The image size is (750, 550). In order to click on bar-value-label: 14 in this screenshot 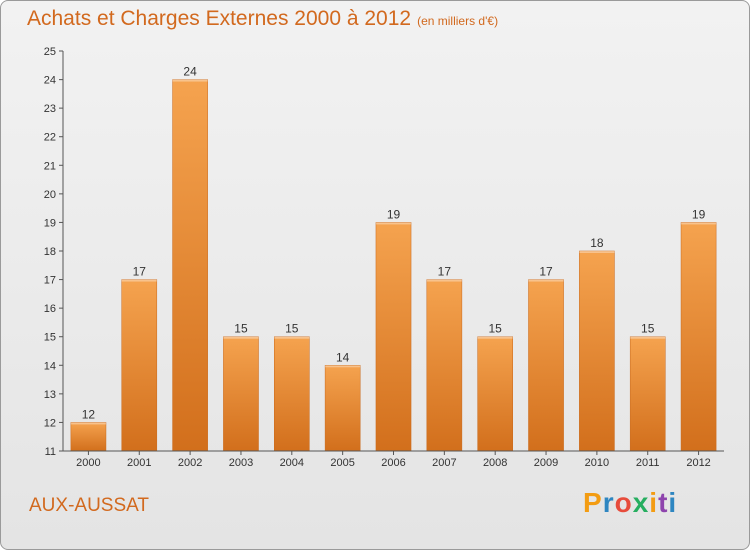, I will do `click(343, 357)`.